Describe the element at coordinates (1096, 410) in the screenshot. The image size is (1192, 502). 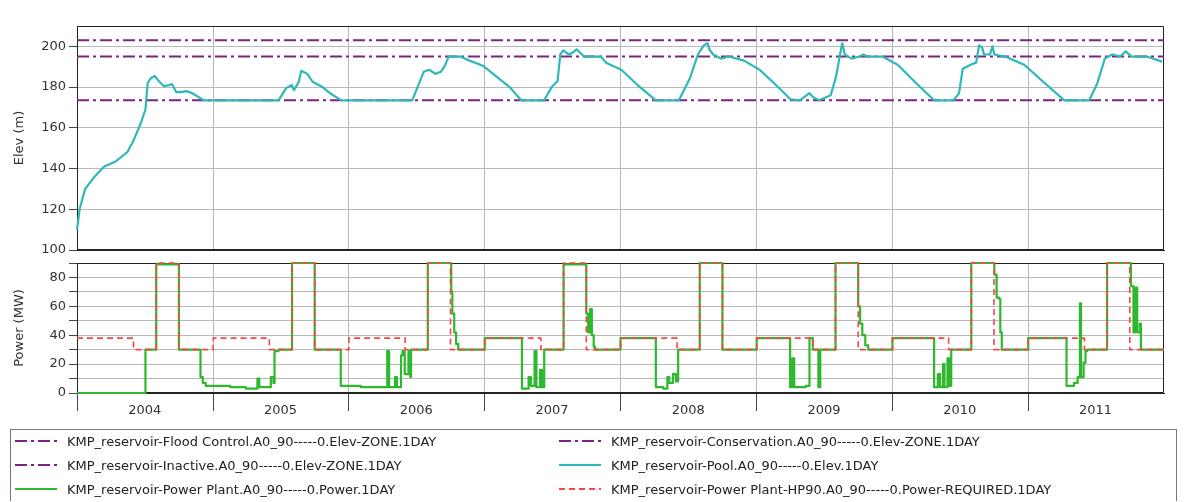
I see `x-tick-label: 2011` at that location.